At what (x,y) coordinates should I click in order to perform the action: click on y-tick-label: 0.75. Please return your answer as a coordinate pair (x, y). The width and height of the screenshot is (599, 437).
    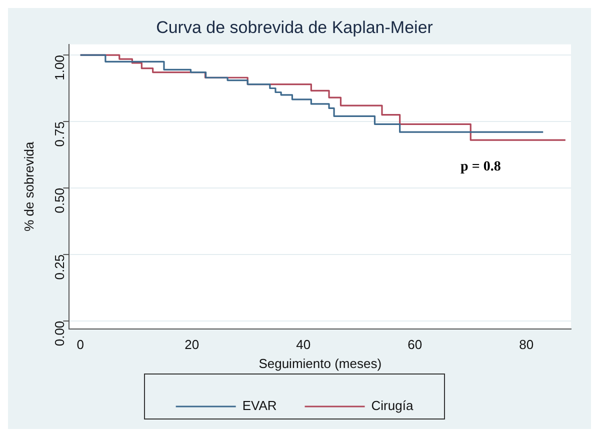
    Looking at the image, I should click on (59, 134).